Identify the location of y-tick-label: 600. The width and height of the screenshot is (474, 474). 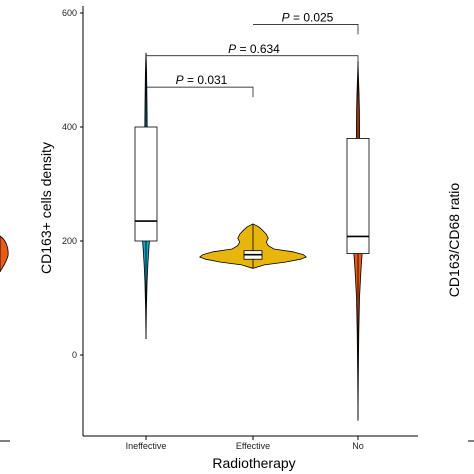
(69, 13).